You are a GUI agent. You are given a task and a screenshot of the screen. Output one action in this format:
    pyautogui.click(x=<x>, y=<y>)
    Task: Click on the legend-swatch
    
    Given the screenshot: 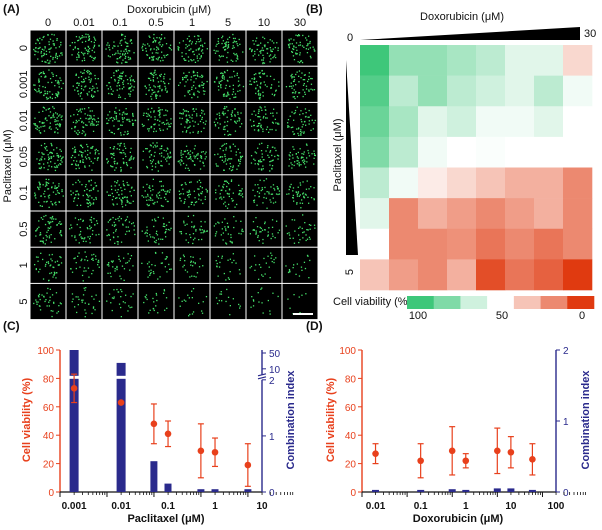 What is the action you would take?
    pyautogui.click(x=421, y=302)
    